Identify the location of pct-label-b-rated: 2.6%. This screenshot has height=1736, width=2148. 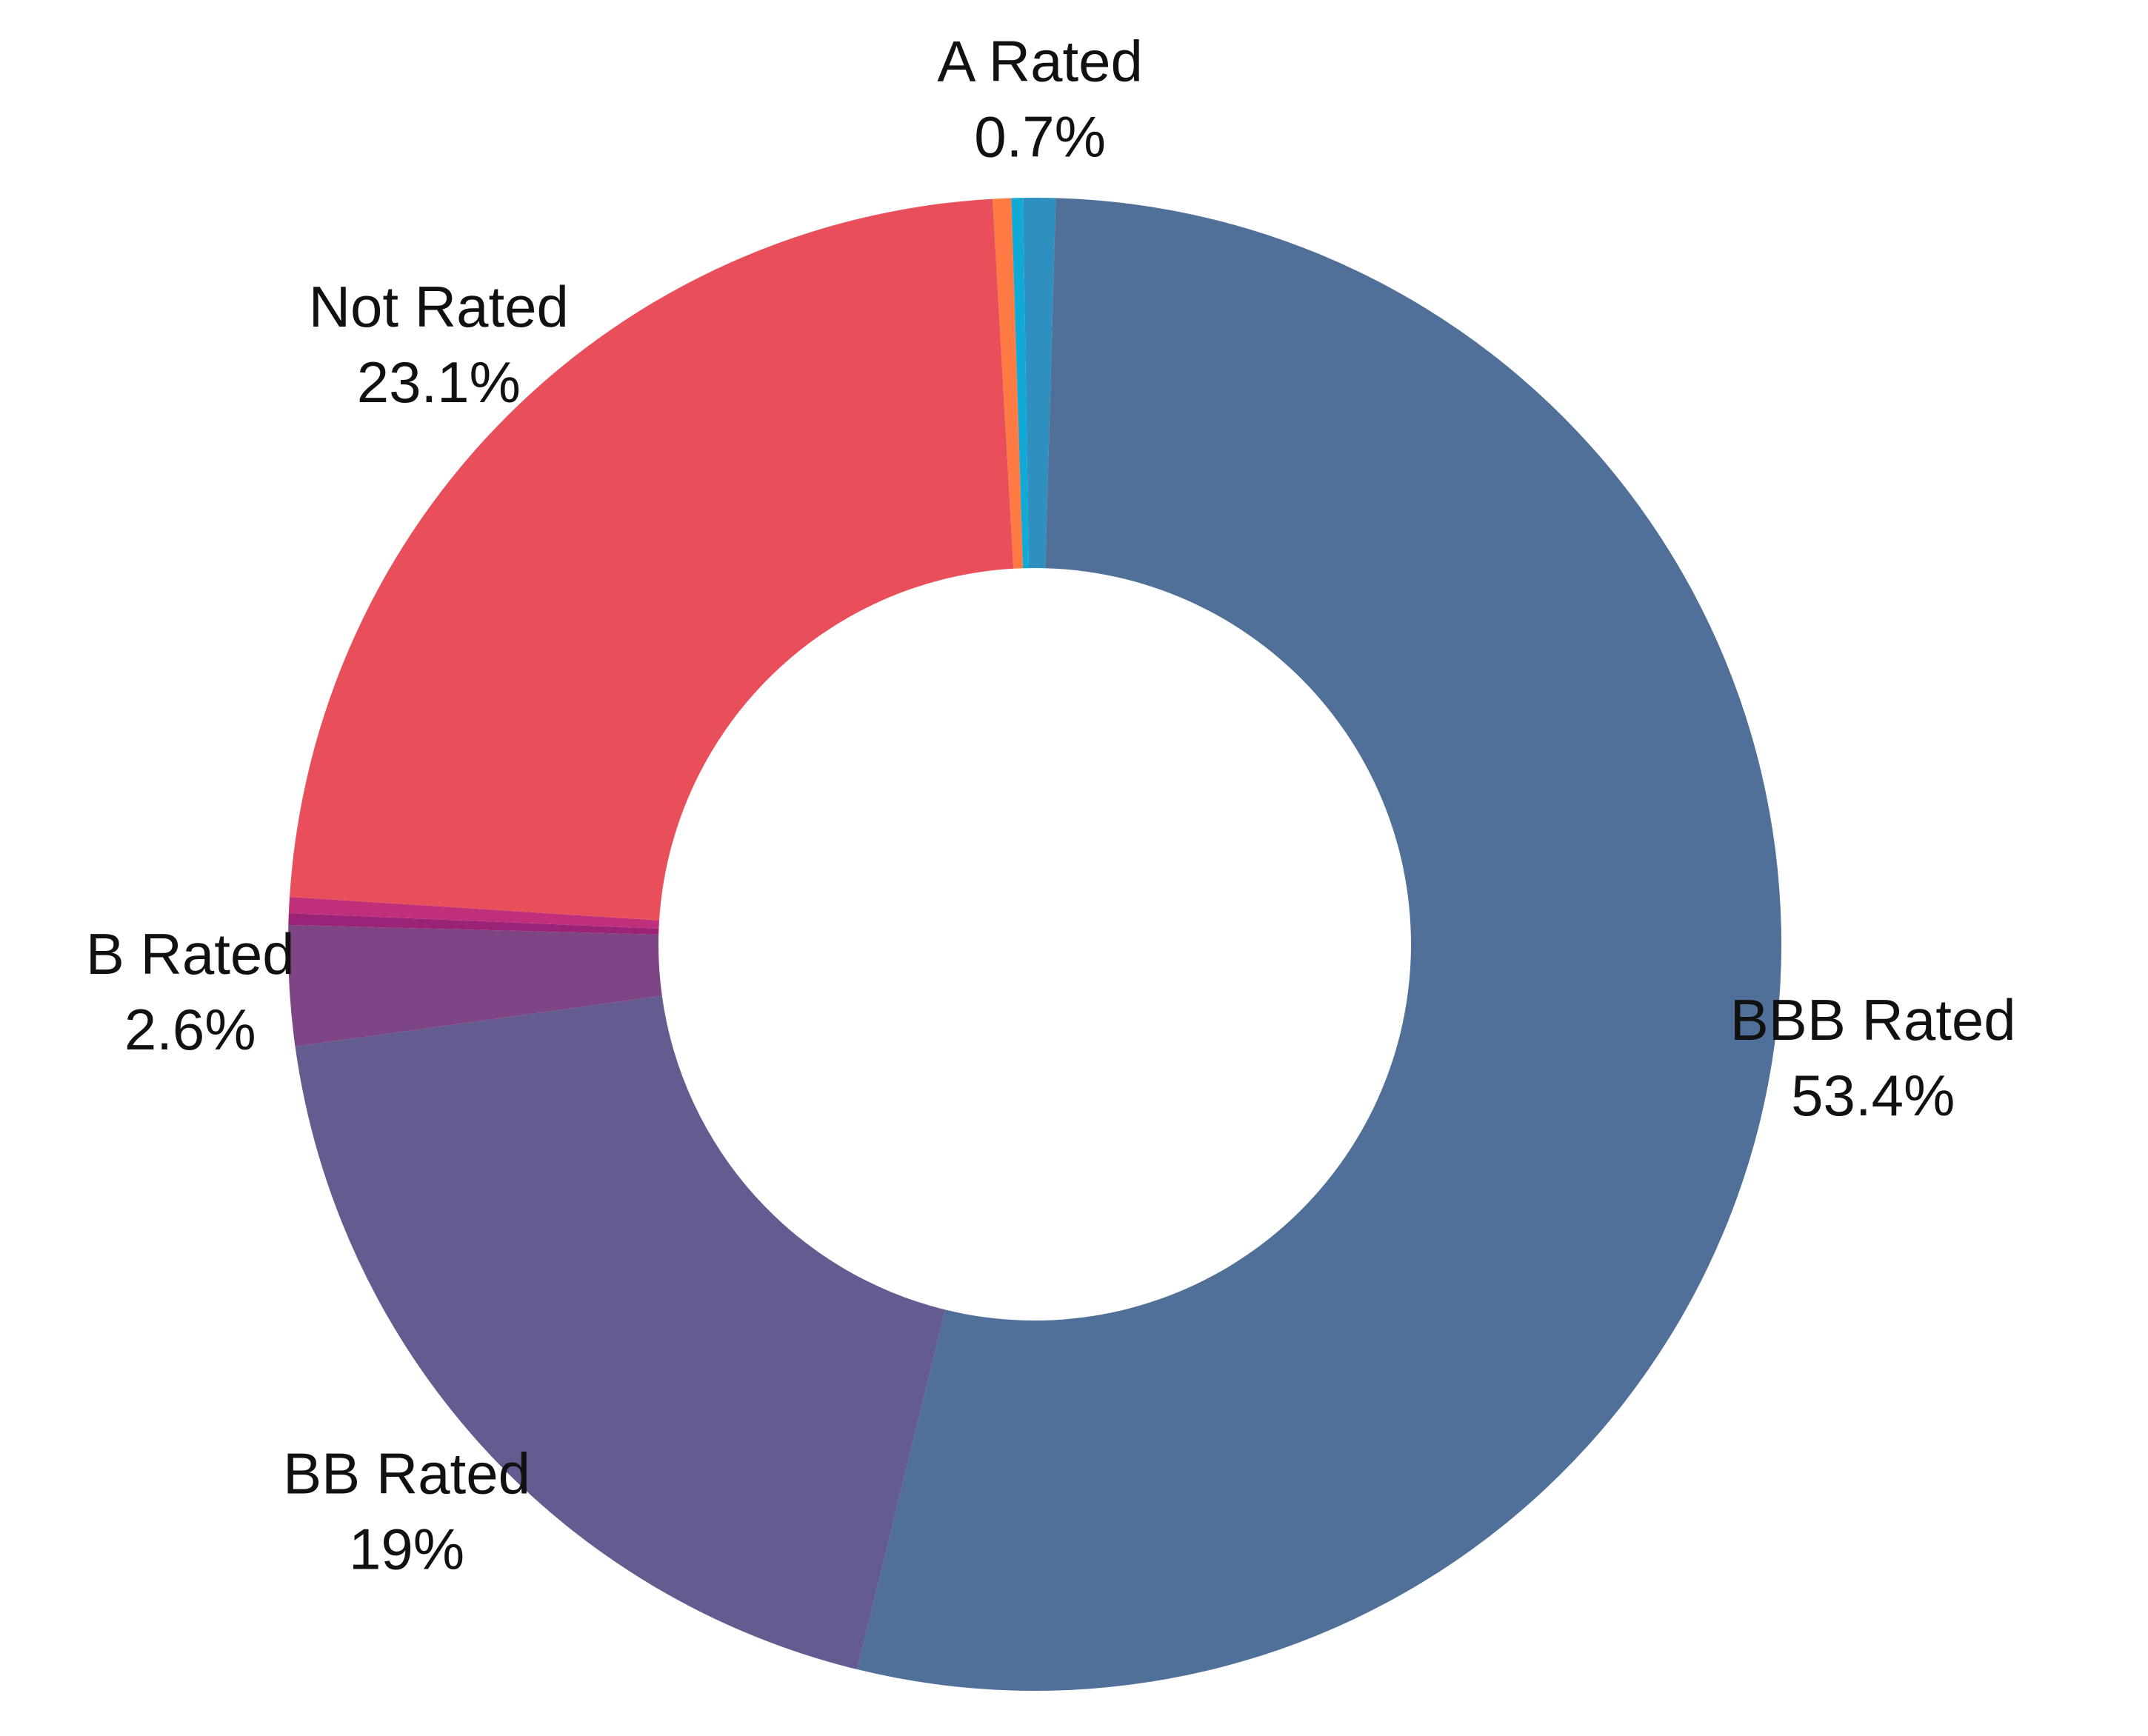
(190, 1029).